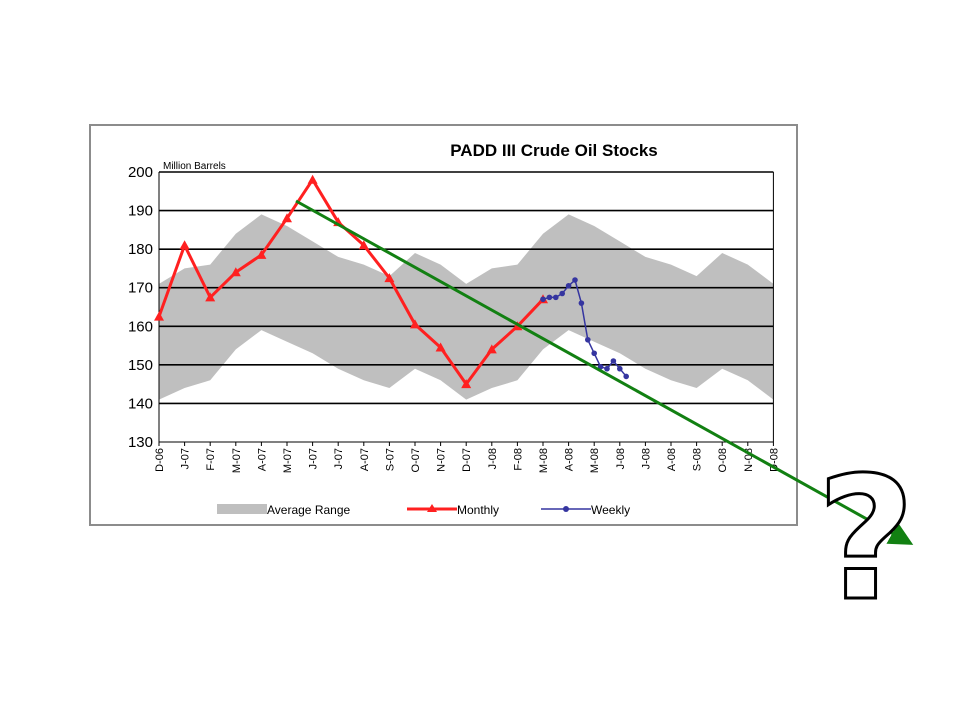 Image resolution: width=960 pixels, height=720 pixels. What do you see at coordinates (554, 150) in the screenshot?
I see `chart-title: PADD III Crude Oil Stocks` at bounding box center [554, 150].